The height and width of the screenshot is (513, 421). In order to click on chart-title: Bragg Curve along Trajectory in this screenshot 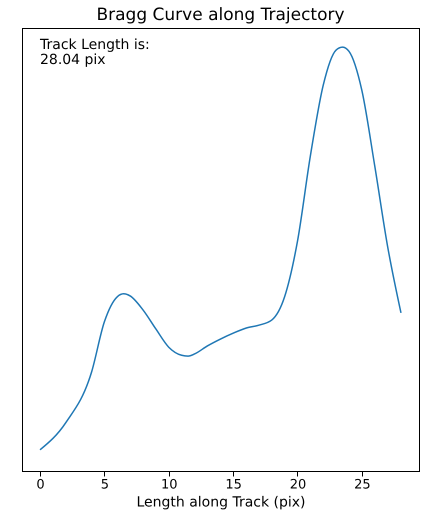, I will do `click(220, 15)`.